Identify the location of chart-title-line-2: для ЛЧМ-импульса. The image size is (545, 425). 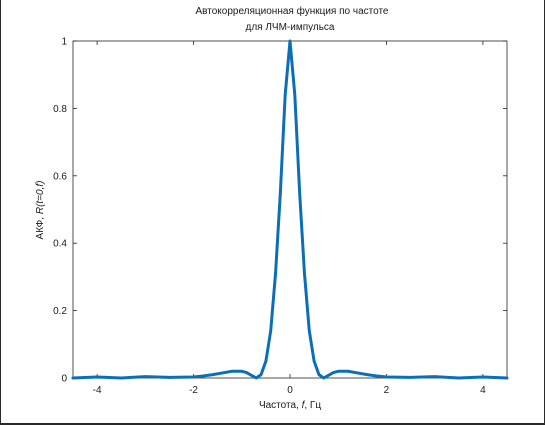
(289, 27).